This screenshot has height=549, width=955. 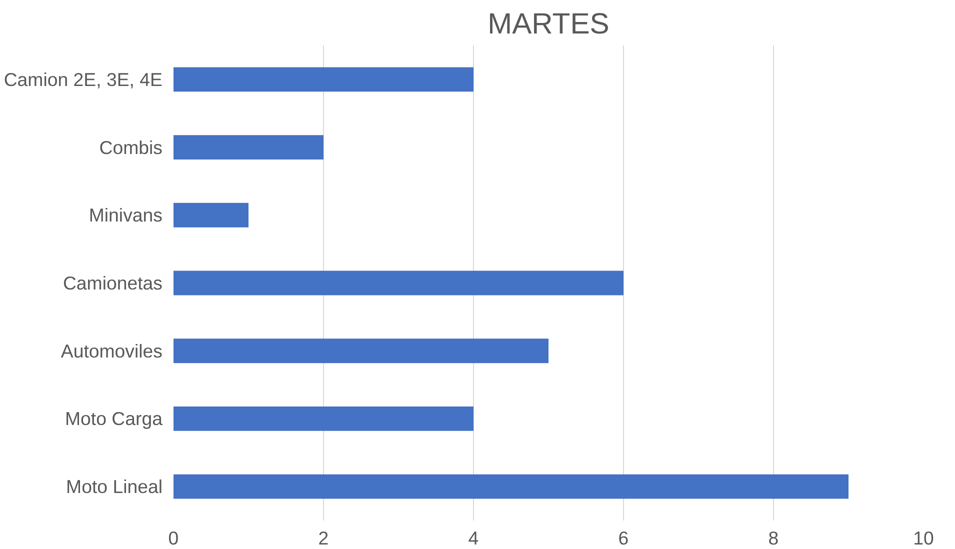 What do you see at coordinates (473, 538) in the screenshot?
I see `x-tick-label: 4` at bounding box center [473, 538].